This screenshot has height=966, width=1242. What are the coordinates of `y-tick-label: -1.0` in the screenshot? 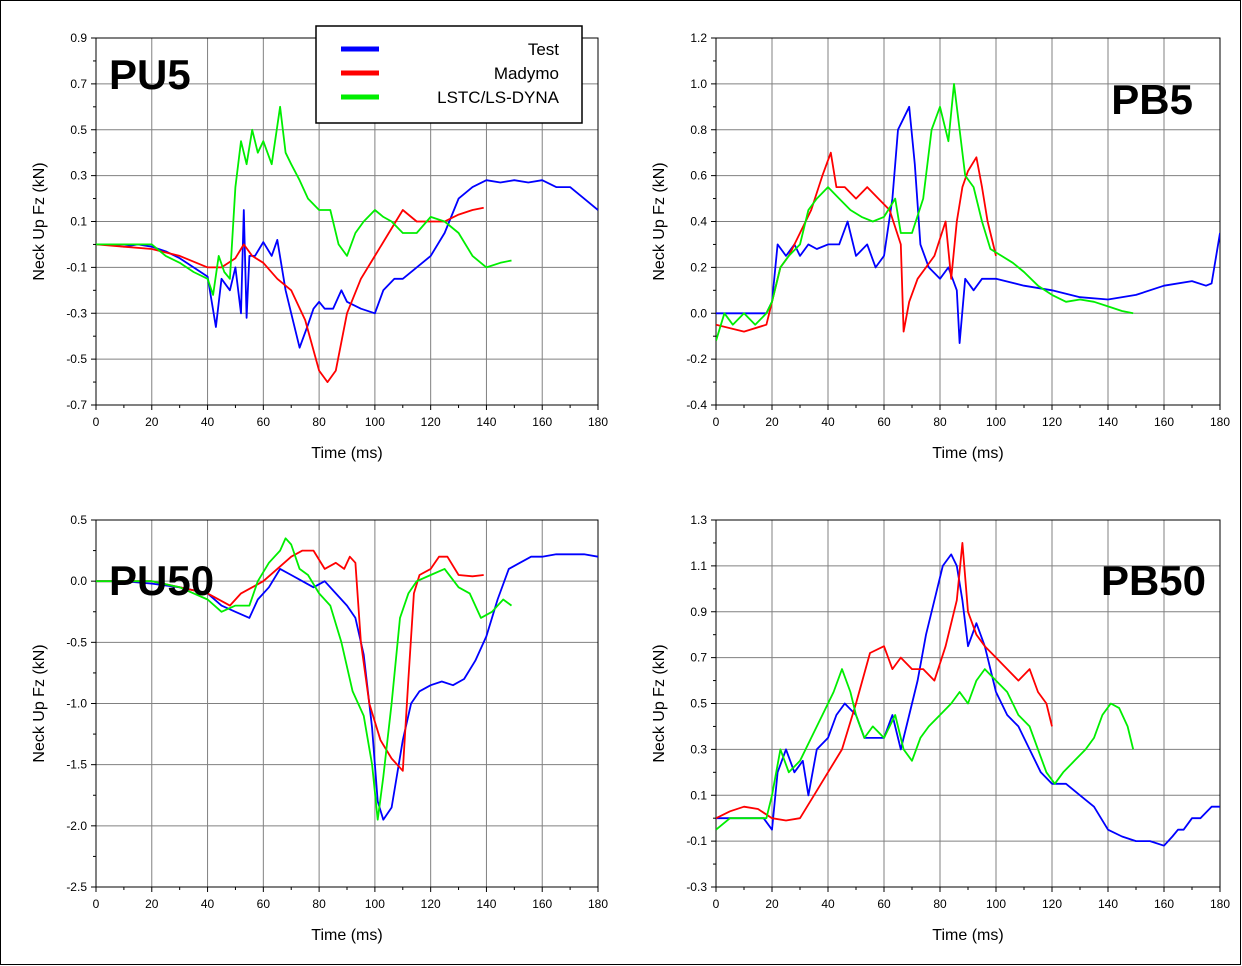 It's located at (76, 704).